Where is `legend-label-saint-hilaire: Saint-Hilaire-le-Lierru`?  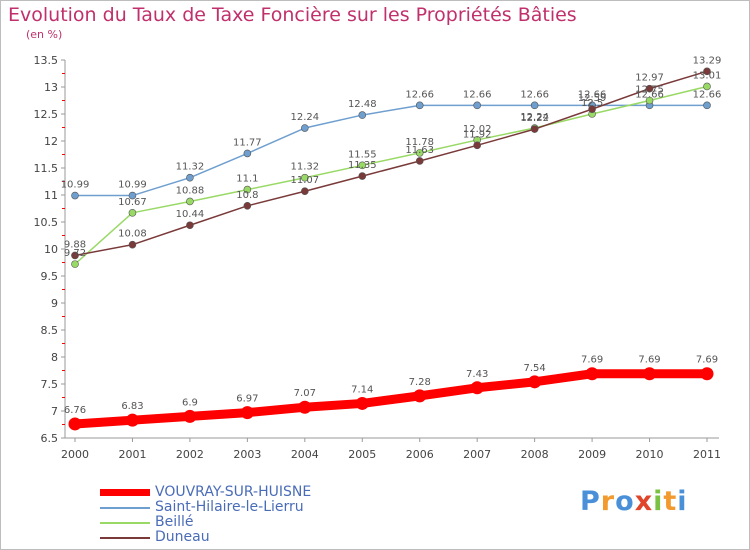 legend-label-saint-hilaire: Saint-Hilaire-le-Lierru is located at coordinates (229, 507).